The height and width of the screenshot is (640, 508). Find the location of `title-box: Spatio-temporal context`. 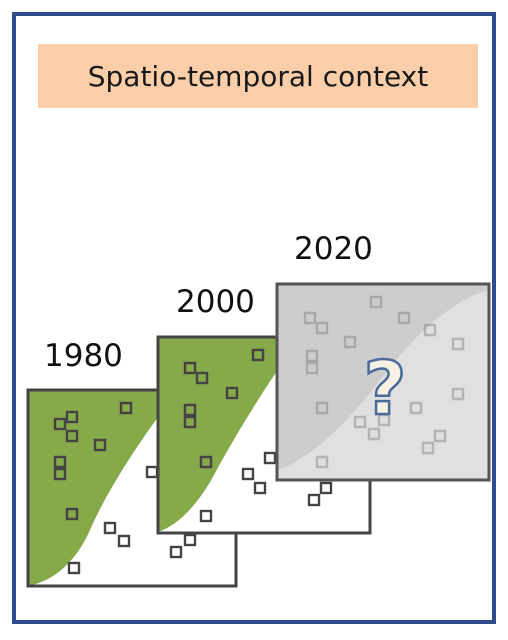

title-box: Spatio-temporal context is located at coordinates (258, 76).